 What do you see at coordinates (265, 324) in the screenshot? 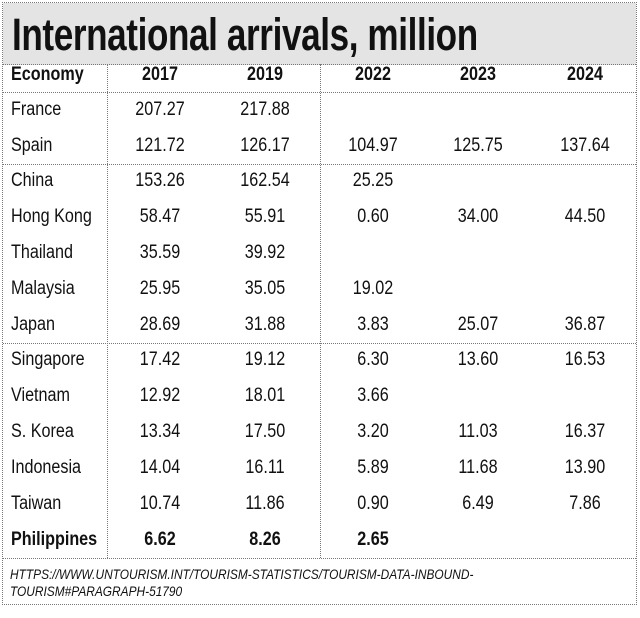
I see `value-cell: 31.88` at bounding box center [265, 324].